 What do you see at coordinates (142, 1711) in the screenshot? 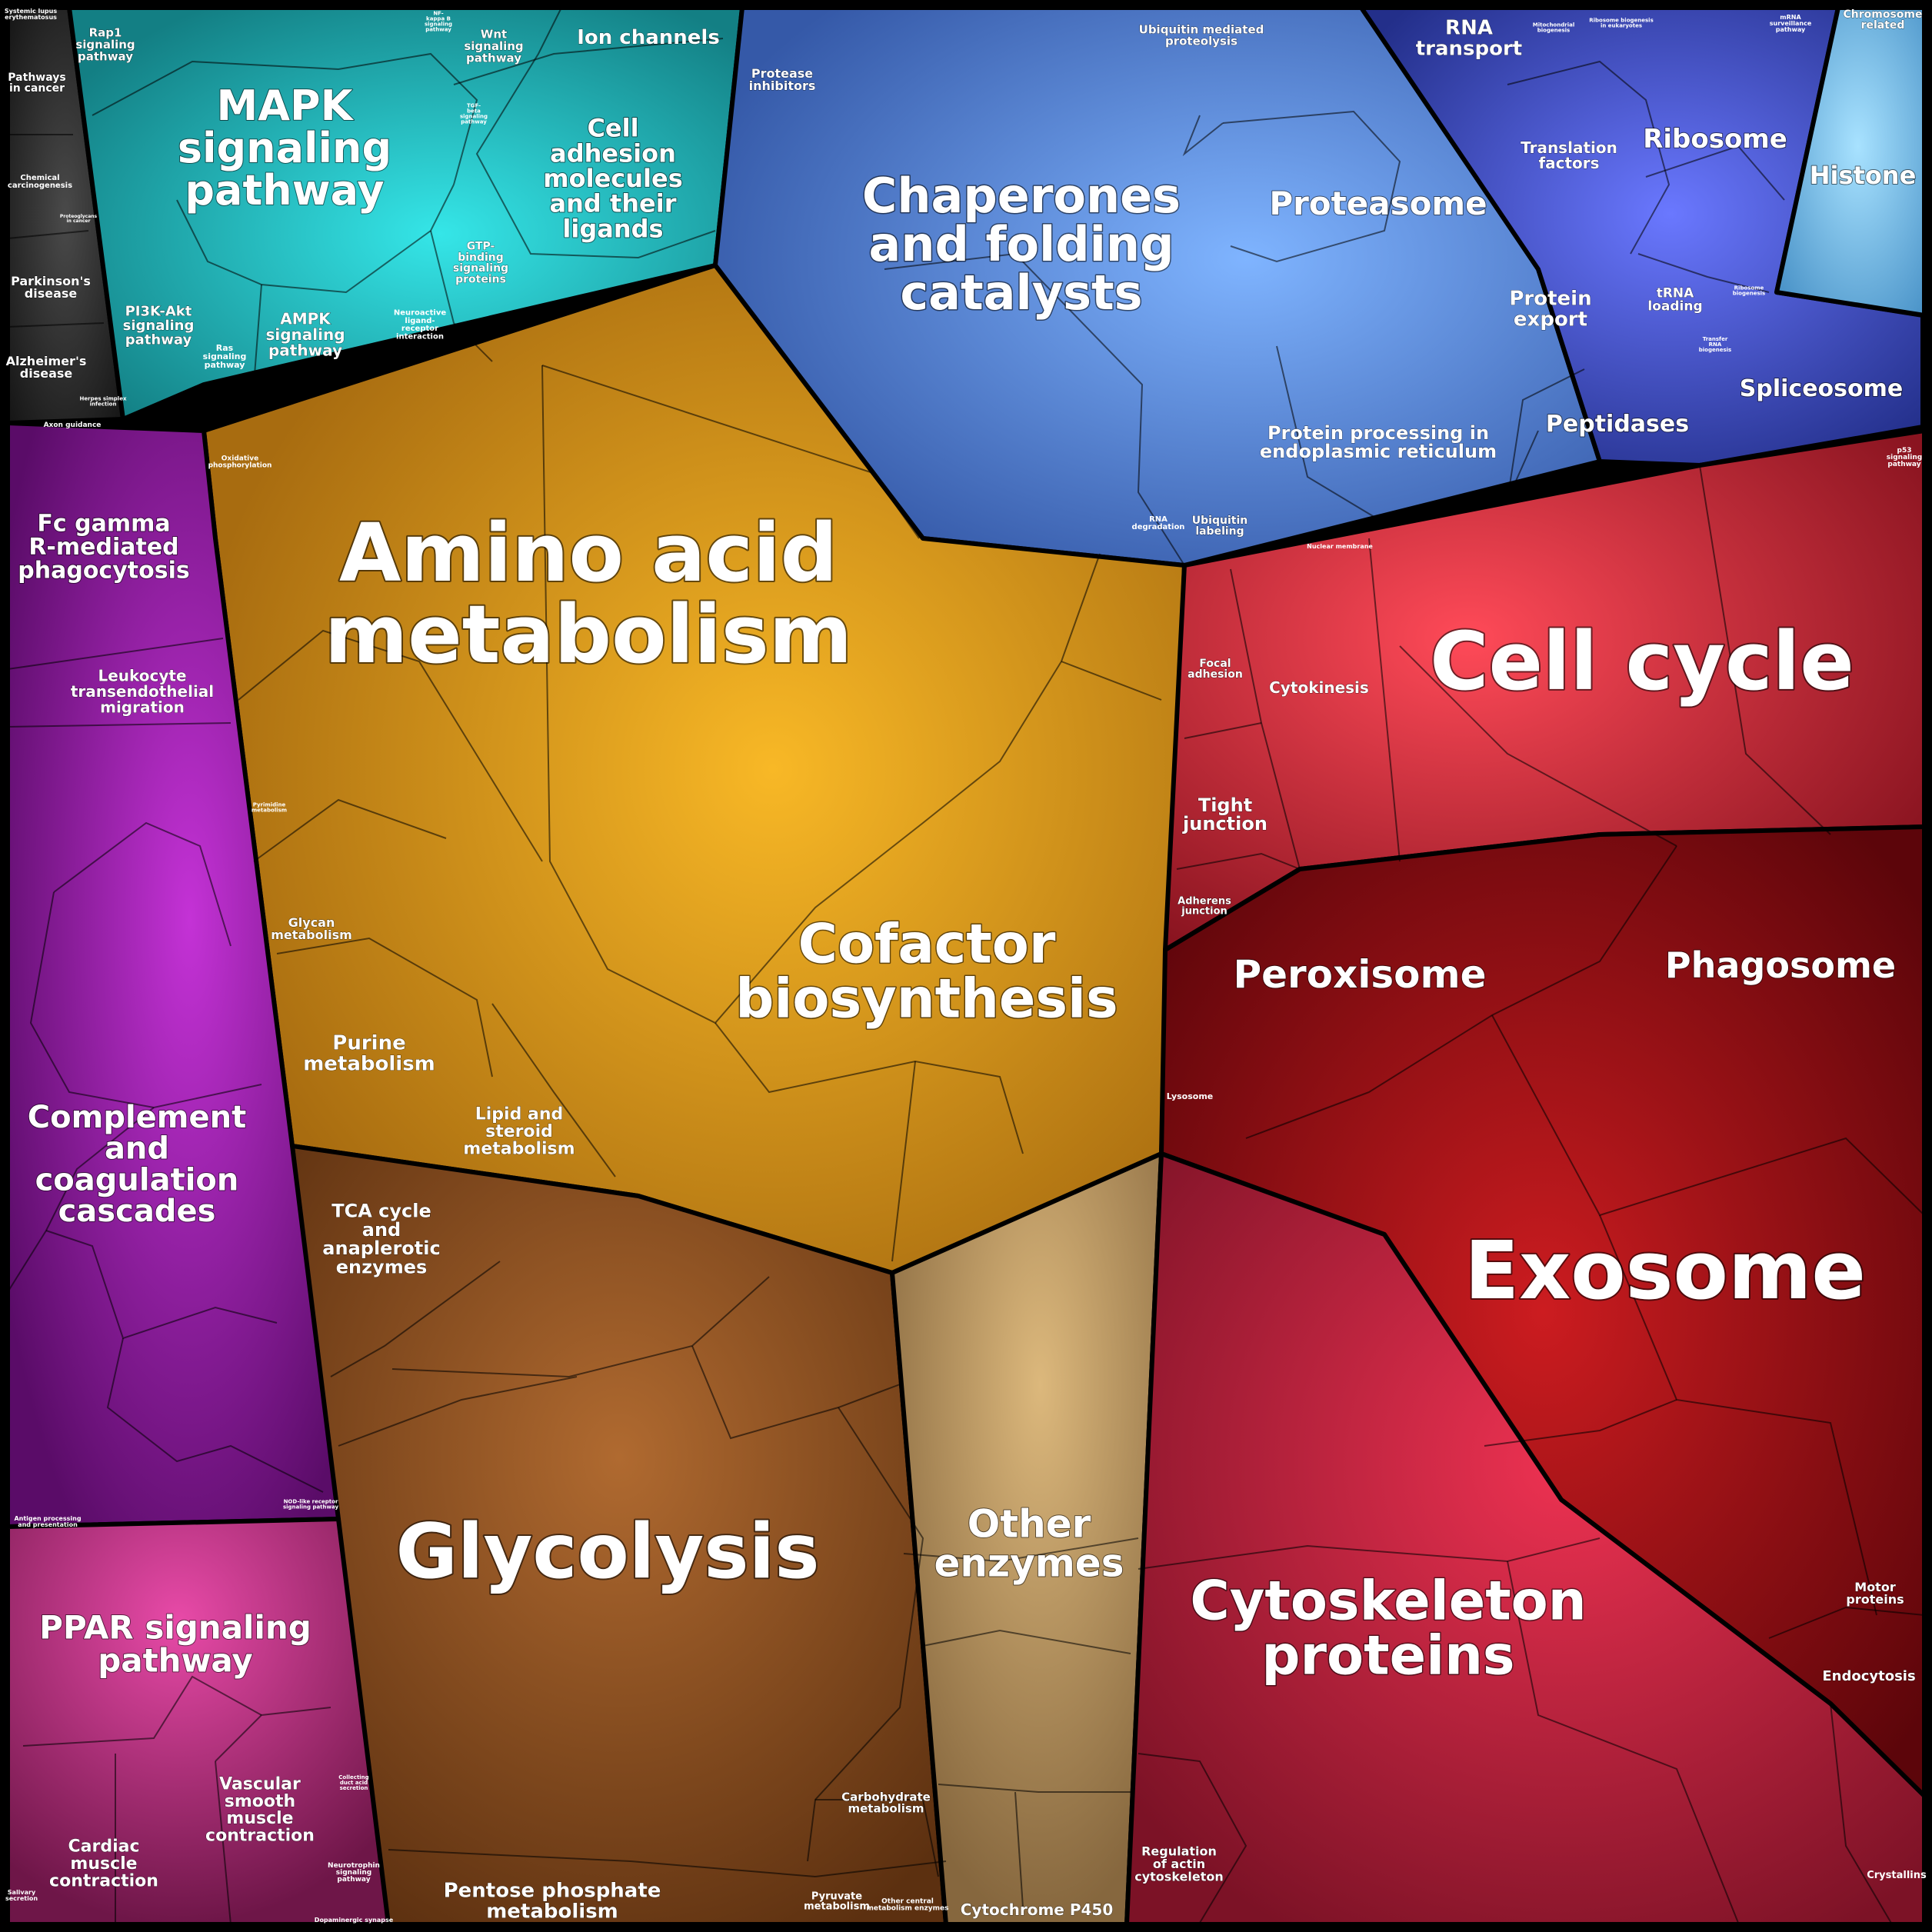
I see `sub-lines-magenta` at bounding box center [142, 1711].